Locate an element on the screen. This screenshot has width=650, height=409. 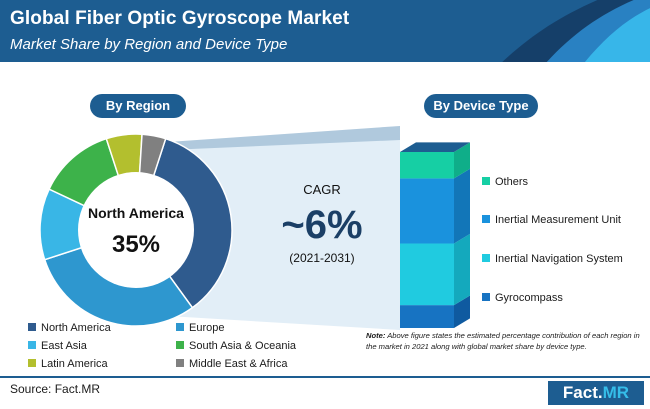
legend-item-europe: Europe is located at coordinates (200, 328).